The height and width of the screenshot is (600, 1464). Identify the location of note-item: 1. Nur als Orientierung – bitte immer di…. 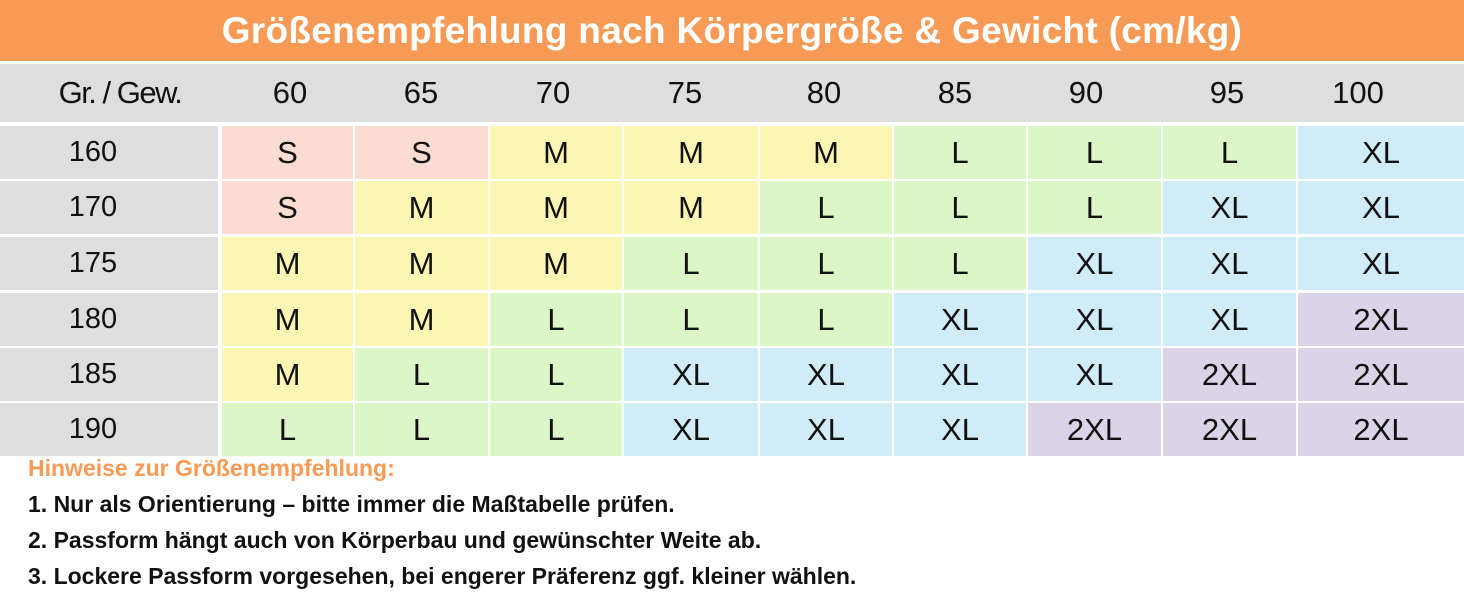
(351, 504).